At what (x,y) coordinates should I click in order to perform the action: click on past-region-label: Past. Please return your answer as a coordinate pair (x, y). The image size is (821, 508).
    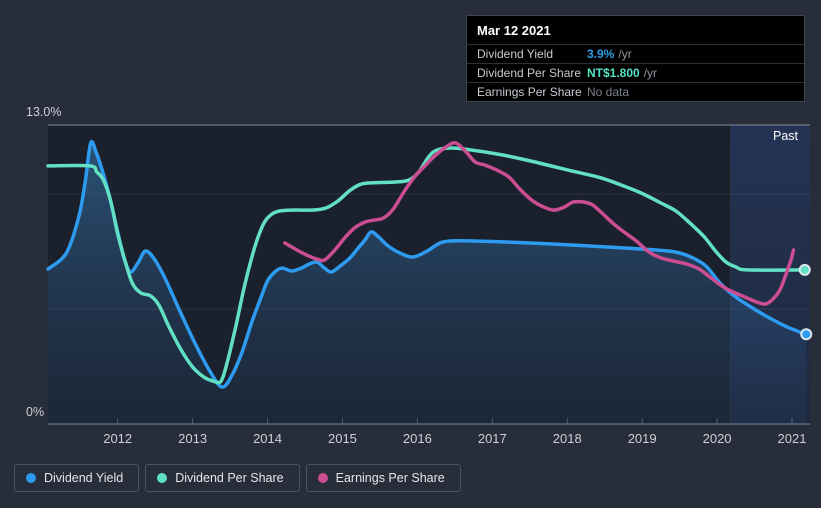
    Looking at the image, I should click on (785, 136).